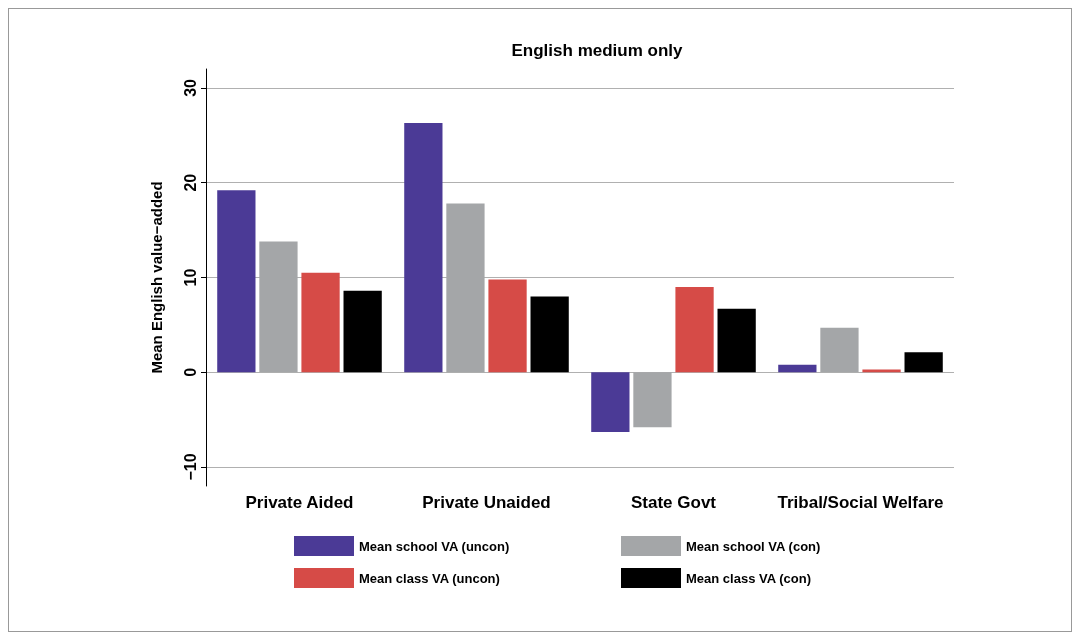 The width and height of the screenshot is (1082, 642). What do you see at coordinates (429, 578) in the screenshot?
I see `legend-label: Mean class VA (uncon)` at bounding box center [429, 578].